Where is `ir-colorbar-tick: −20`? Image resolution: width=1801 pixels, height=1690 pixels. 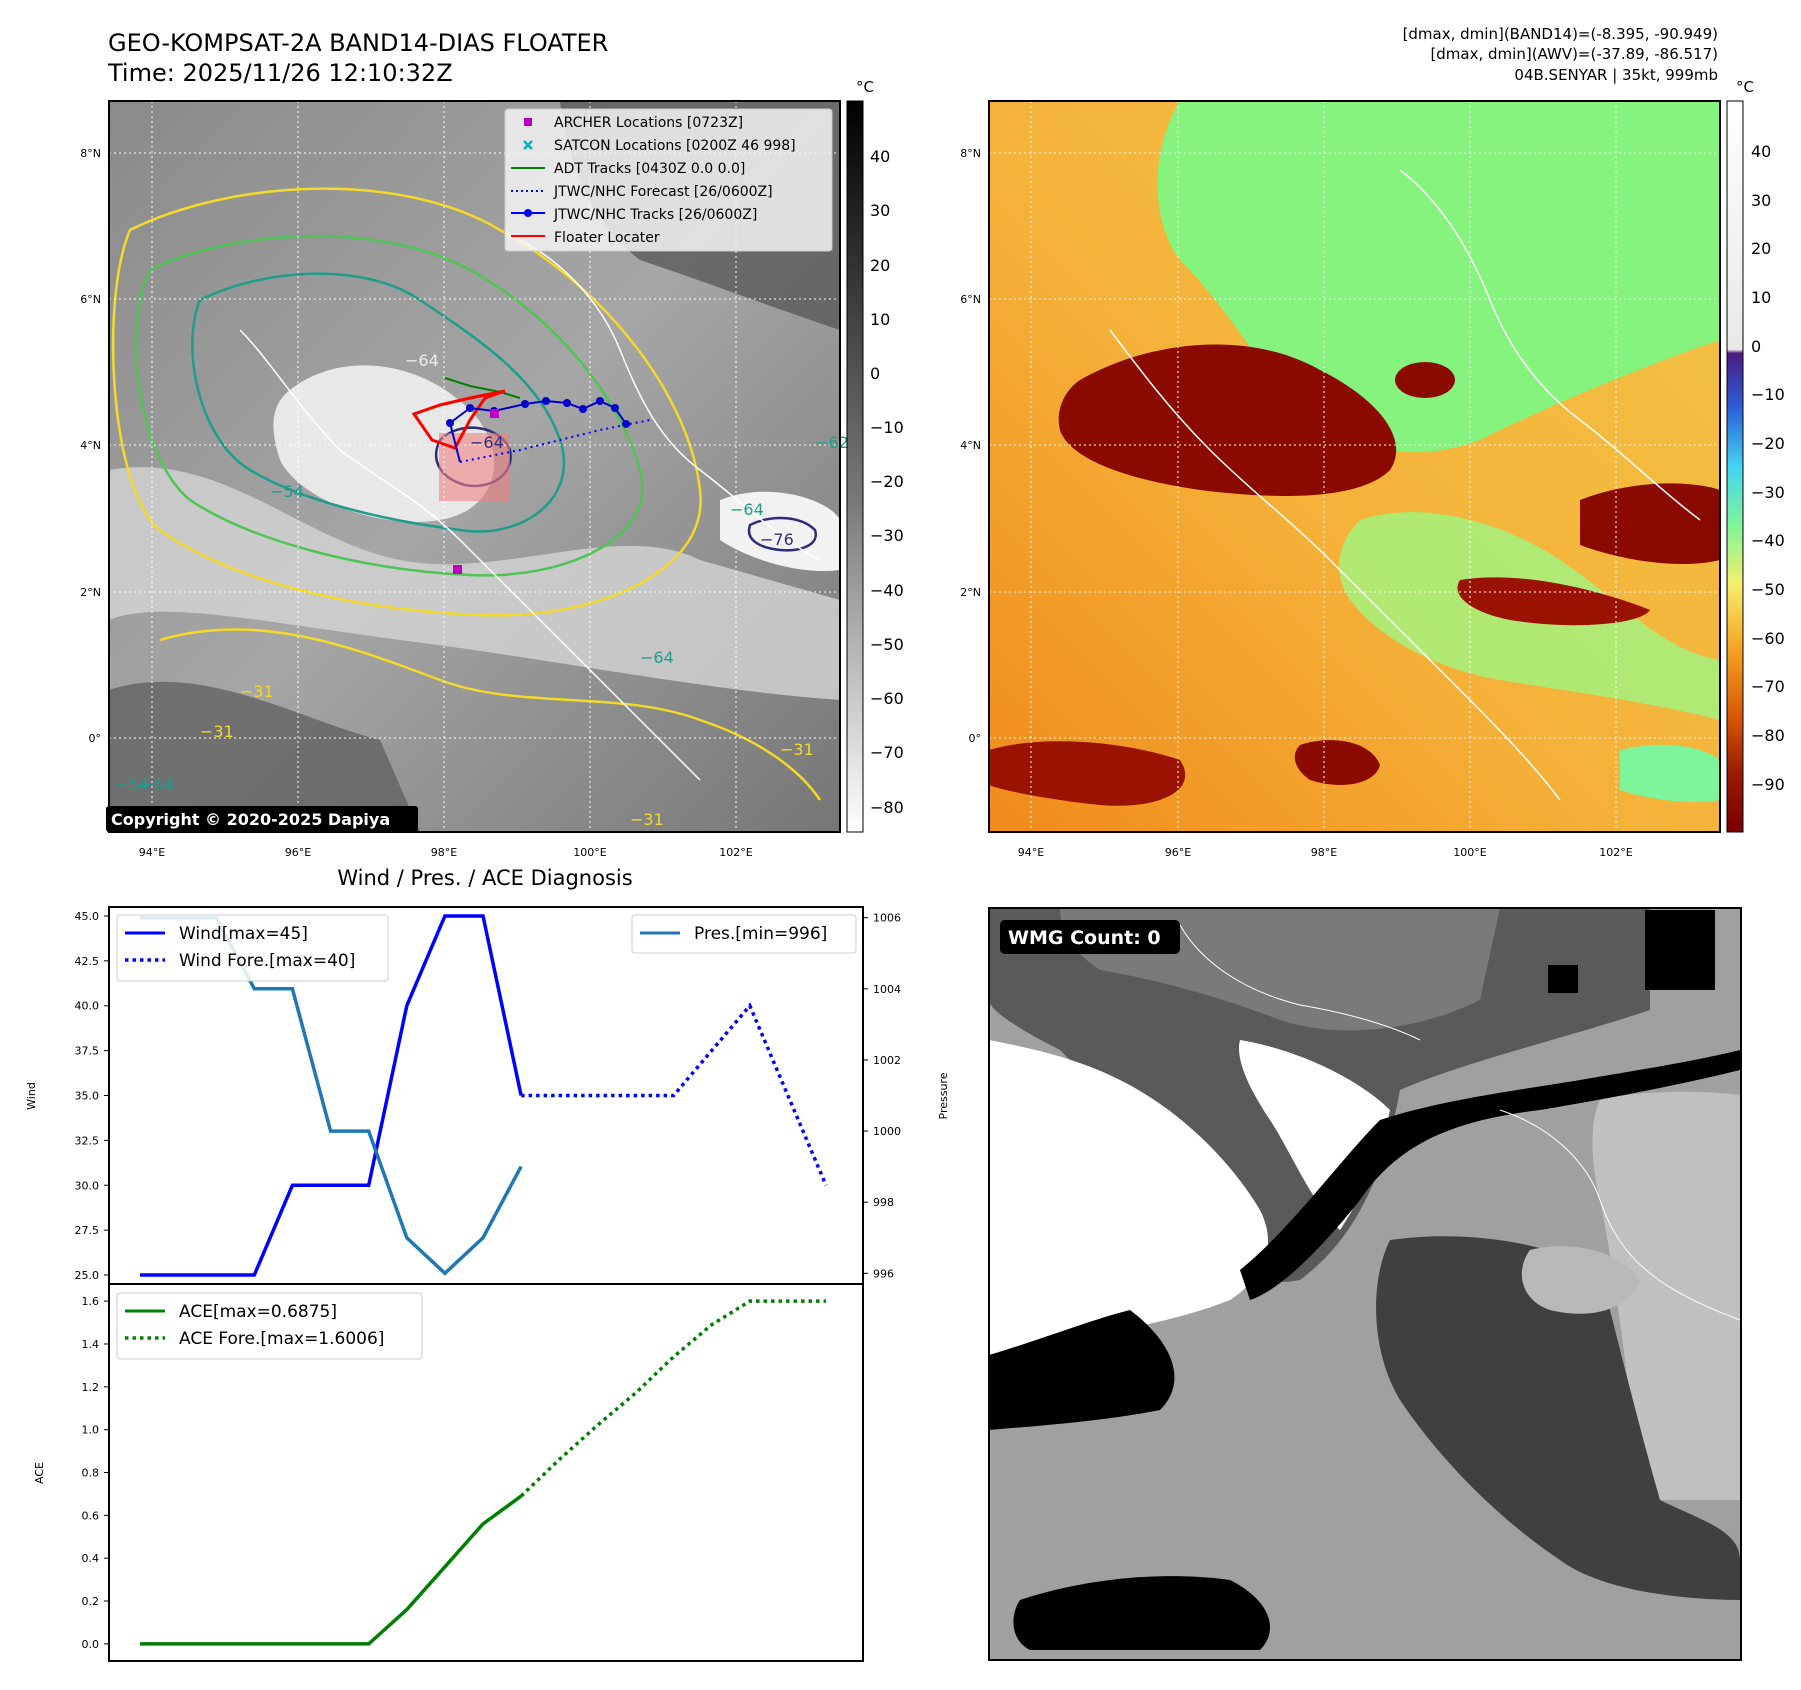
ir-colorbar-tick: −20 is located at coordinates (887, 481).